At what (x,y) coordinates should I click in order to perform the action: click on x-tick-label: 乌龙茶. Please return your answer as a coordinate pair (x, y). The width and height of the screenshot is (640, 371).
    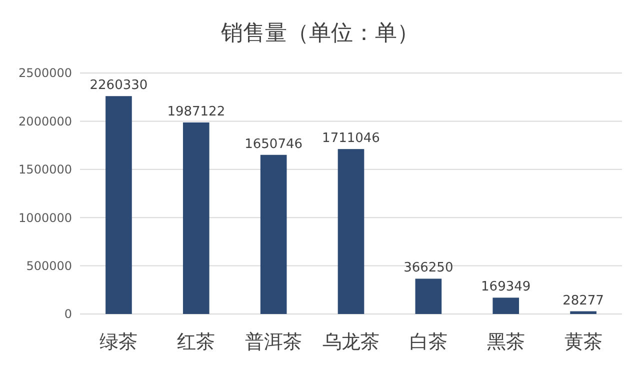
    Looking at the image, I should click on (351, 342).